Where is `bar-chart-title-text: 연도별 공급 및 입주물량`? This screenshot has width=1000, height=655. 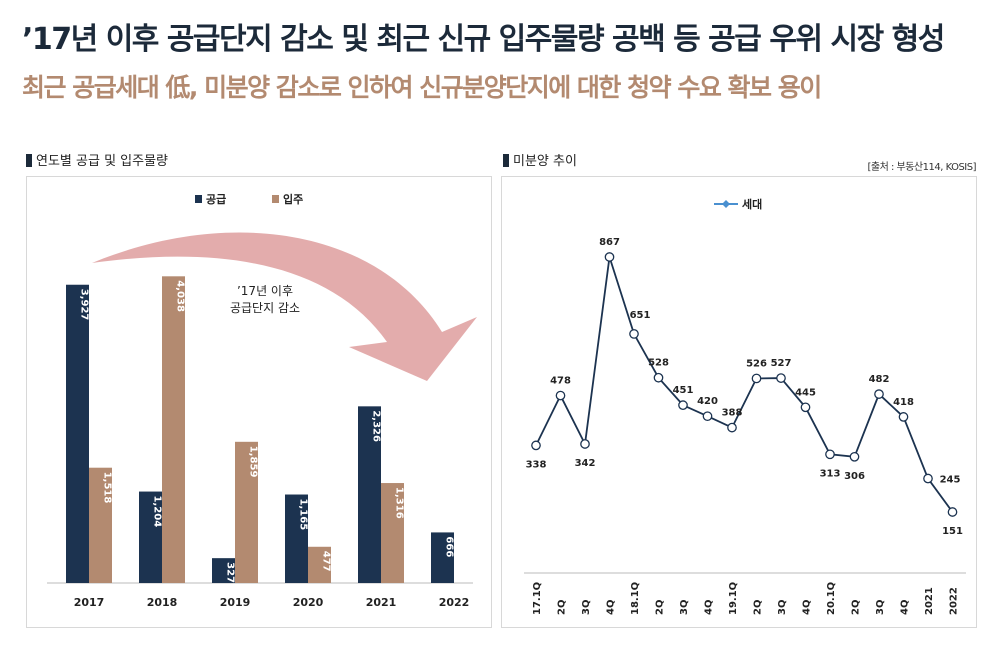 bar-chart-title-text: 연도별 공급 및 입주물량 is located at coordinates (102, 161).